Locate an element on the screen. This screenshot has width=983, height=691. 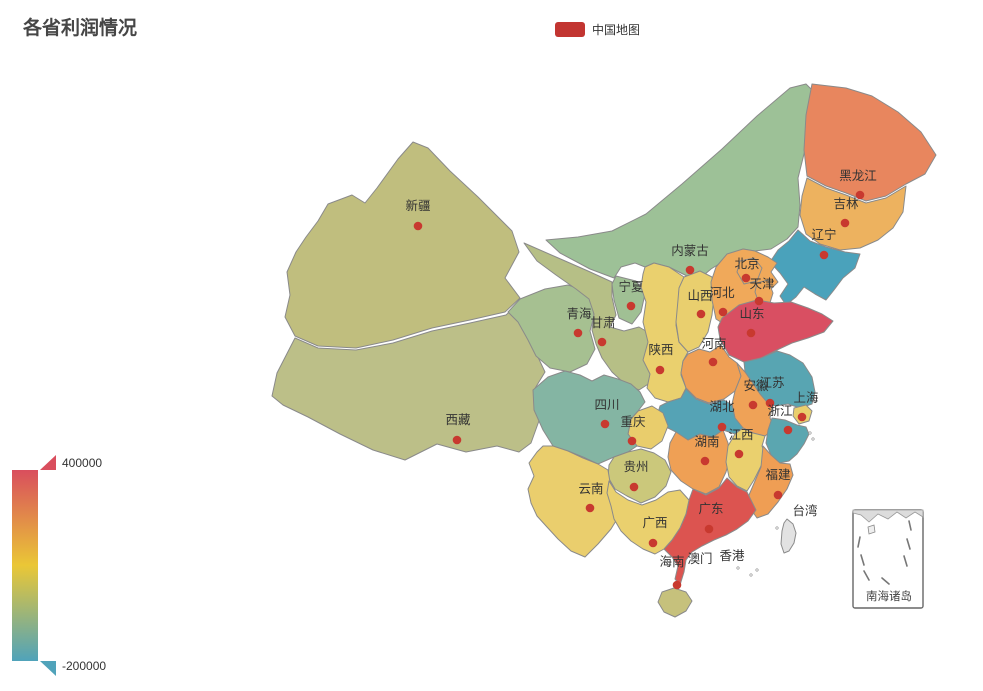
marker-zhejiang is located at coordinates (788, 430).